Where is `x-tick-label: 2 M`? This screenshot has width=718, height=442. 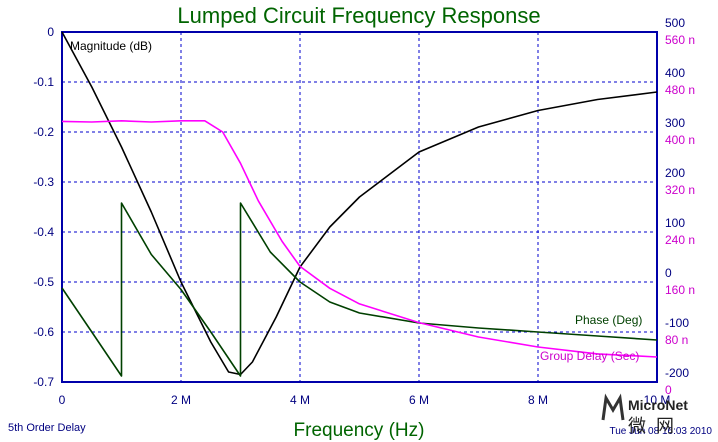
x-tick-label: 2 M is located at coordinates (181, 400).